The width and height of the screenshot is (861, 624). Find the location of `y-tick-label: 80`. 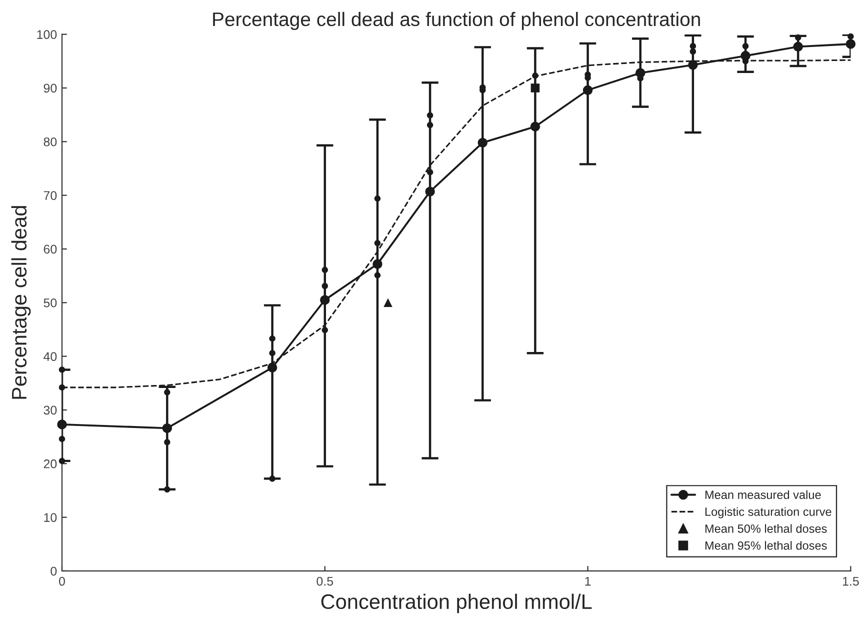

y-tick-label: 80 is located at coordinates (50, 141).